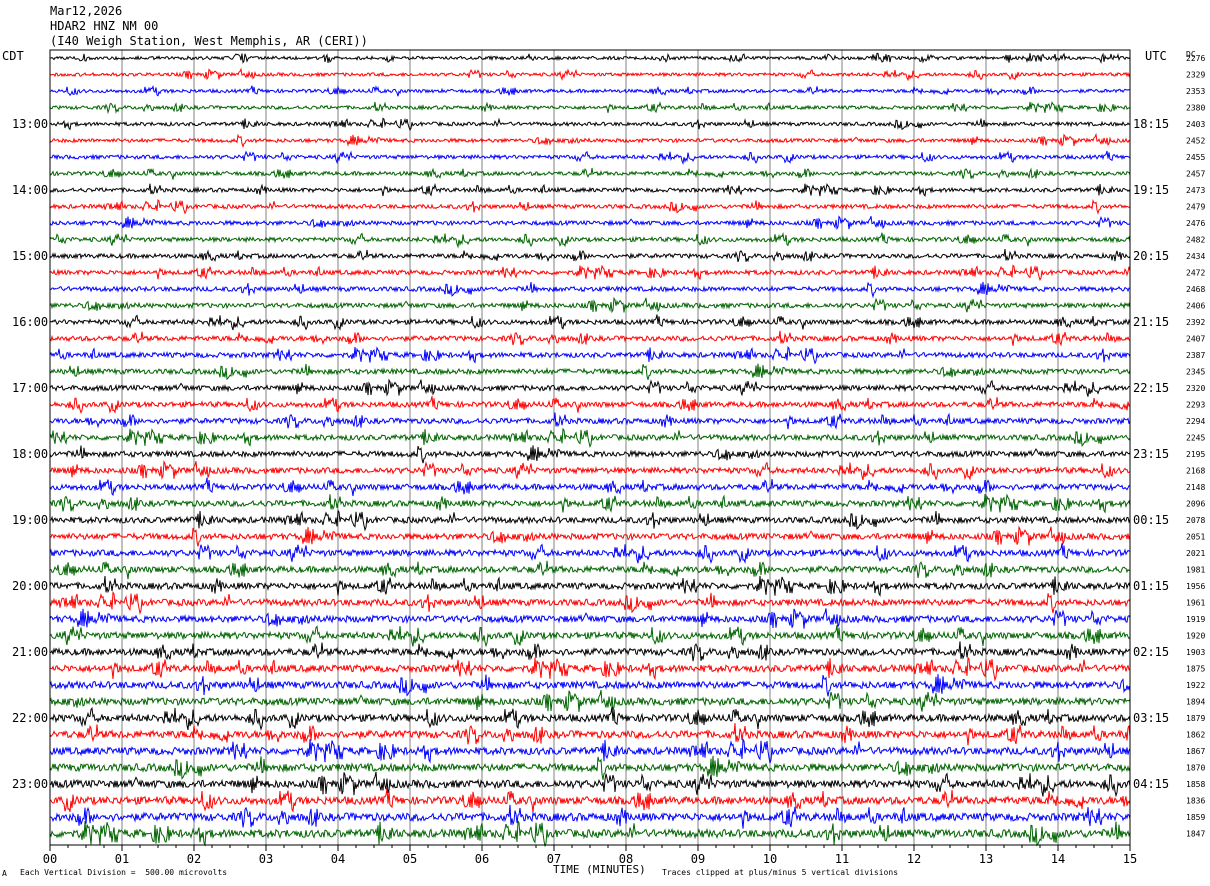  I want to click on dc-offset-label: 1862, so click(1195, 735).